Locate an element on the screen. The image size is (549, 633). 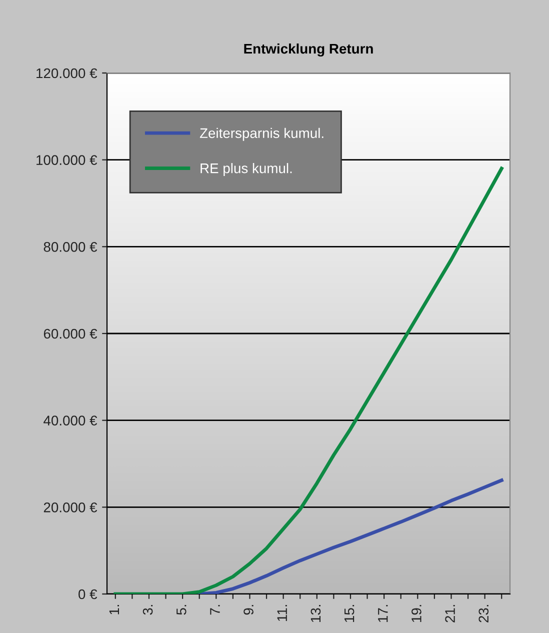
y-tick-label: 100.000 € is located at coordinates (67, 160).